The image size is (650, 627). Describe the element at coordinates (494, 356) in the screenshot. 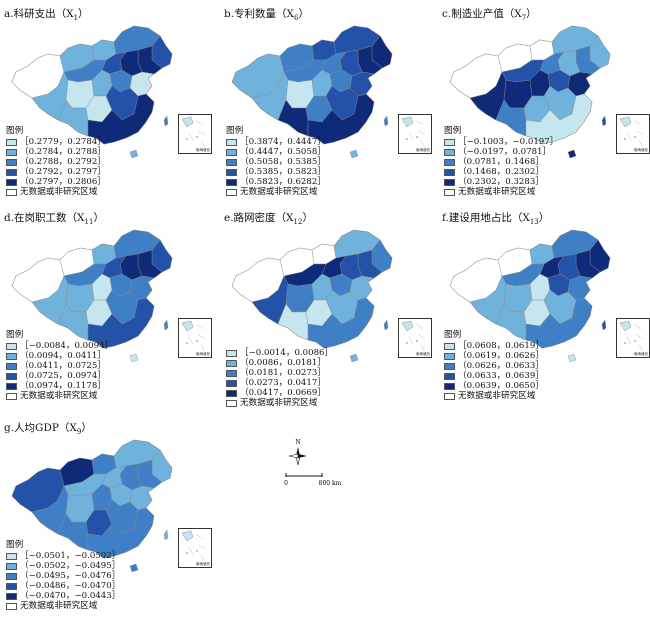

I see `legend-item: （0.0619，0.0626］` at that location.